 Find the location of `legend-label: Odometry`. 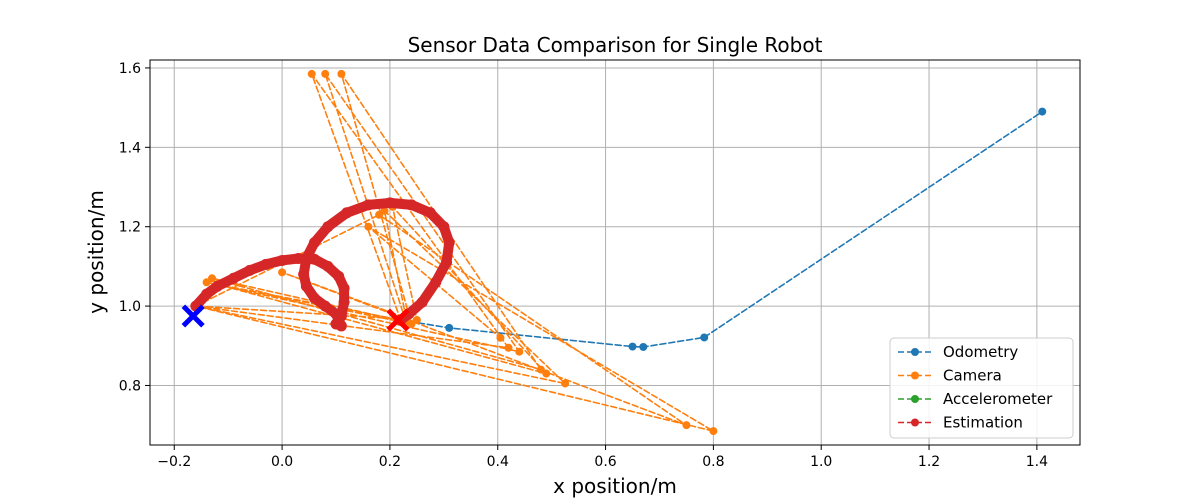

legend-label: Odometry is located at coordinates (980, 352).